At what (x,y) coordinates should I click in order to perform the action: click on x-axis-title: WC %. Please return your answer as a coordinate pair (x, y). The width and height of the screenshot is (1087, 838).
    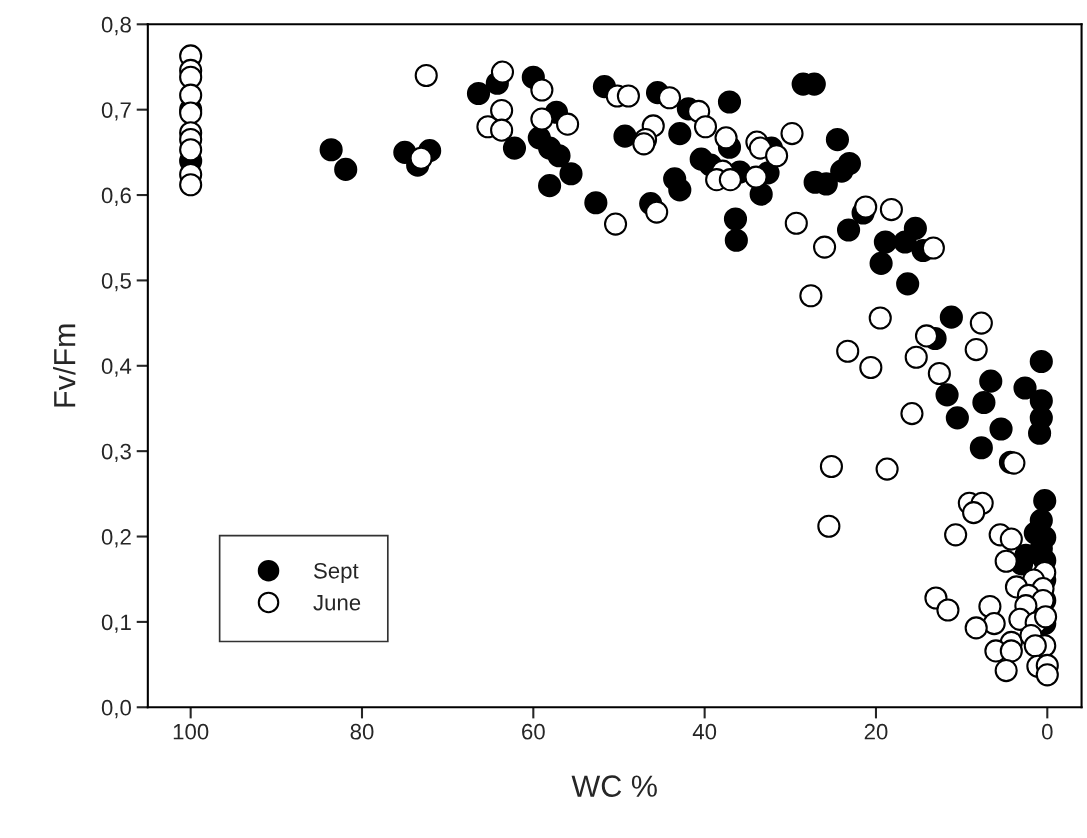
    Looking at the image, I should click on (614, 786).